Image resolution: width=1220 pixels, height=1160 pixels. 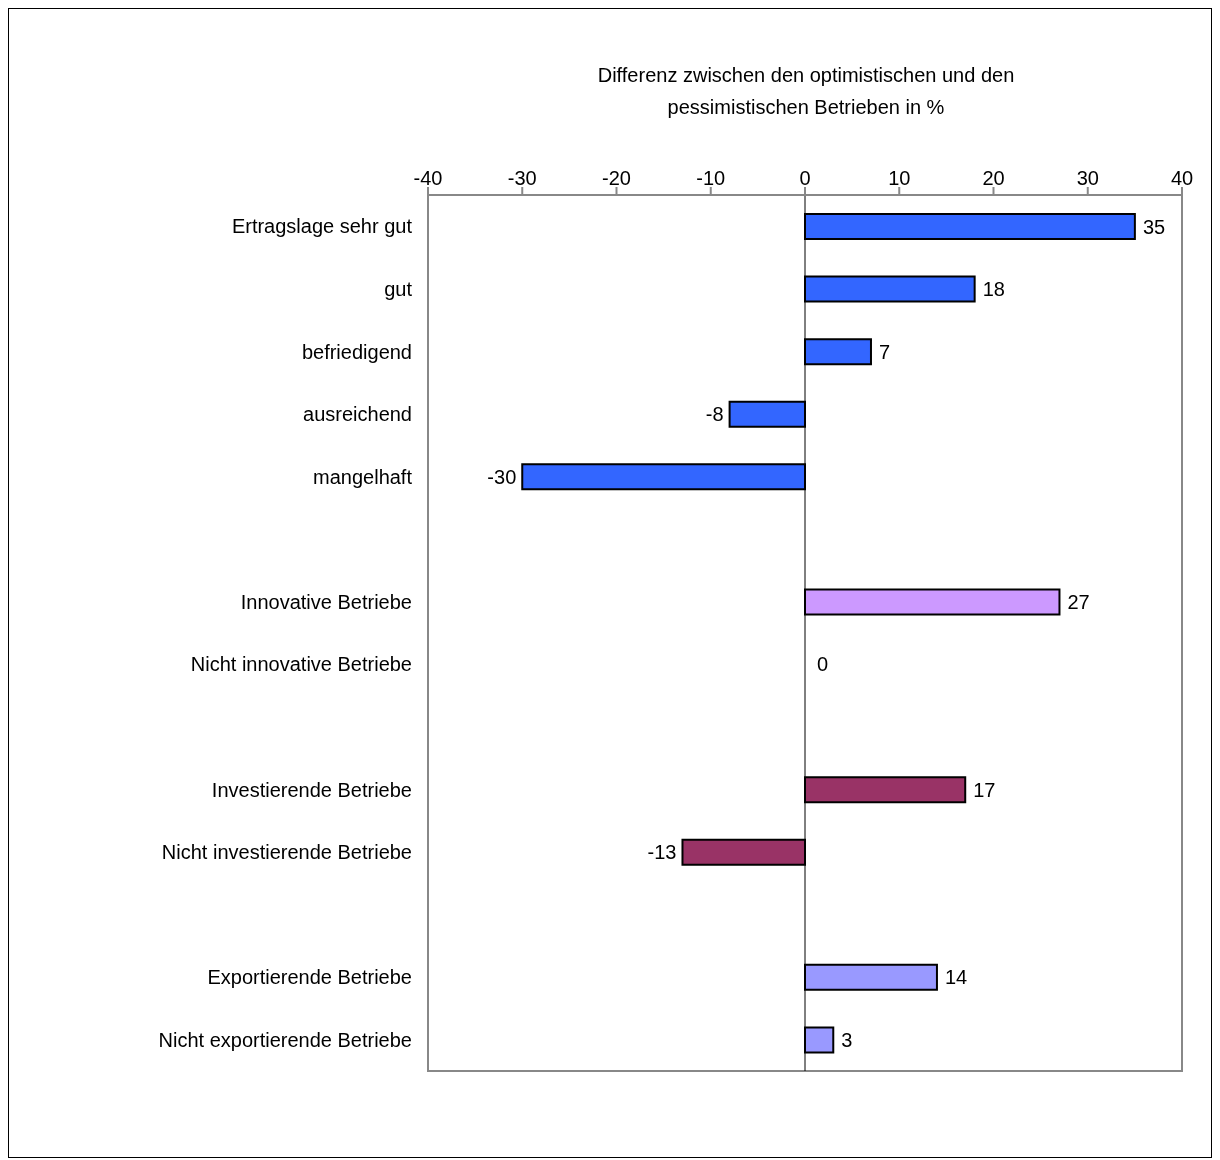 What do you see at coordinates (522, 178) in the screenshot?
I see `x-tick-label: -30` at bounding box center [522, 178].